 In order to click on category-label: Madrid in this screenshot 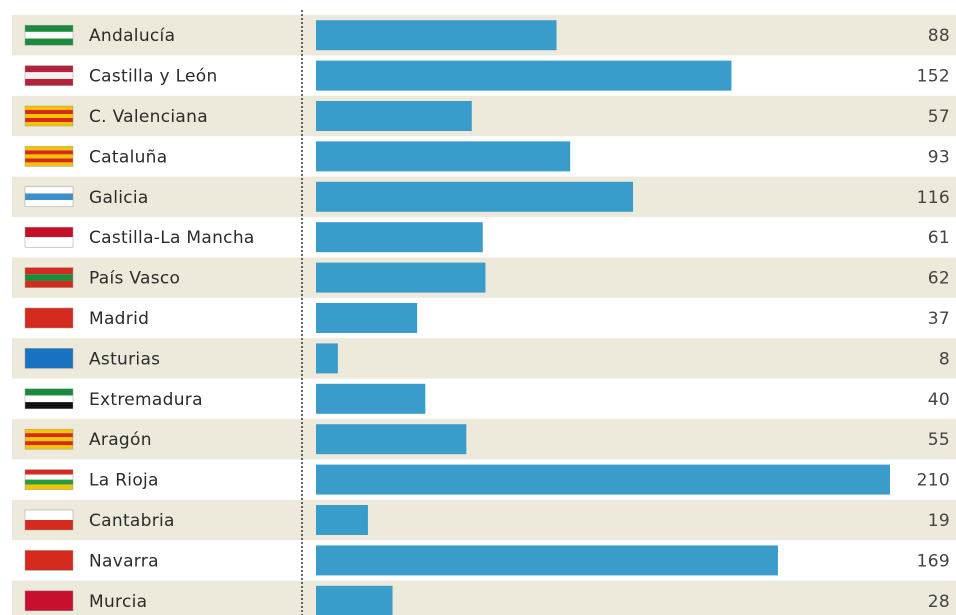, I will do `click(119, 319)`.